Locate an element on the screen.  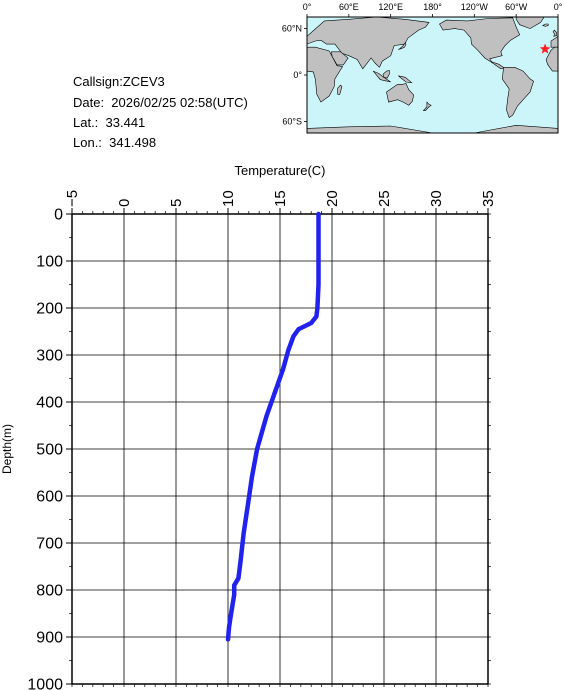
x-tick-label: 35 is located at coordinates (488, 198).